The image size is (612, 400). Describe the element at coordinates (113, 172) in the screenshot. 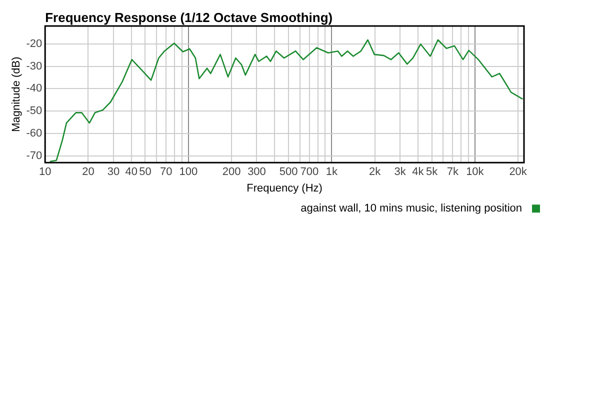

I see `x-tick-label: 30` at that location.